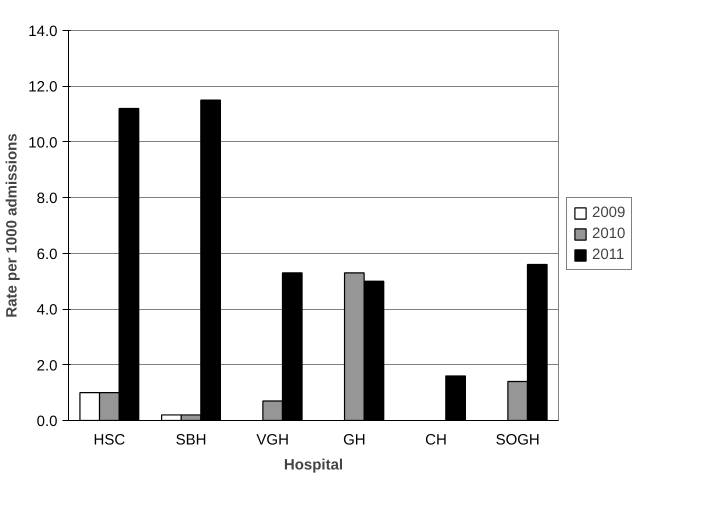 The width and height of the screenshot is (718, 521). What do you see at coordinates (436, 440) in the screenshot?
I see `x-tick-label: CH` at bounding box center [436, 440].